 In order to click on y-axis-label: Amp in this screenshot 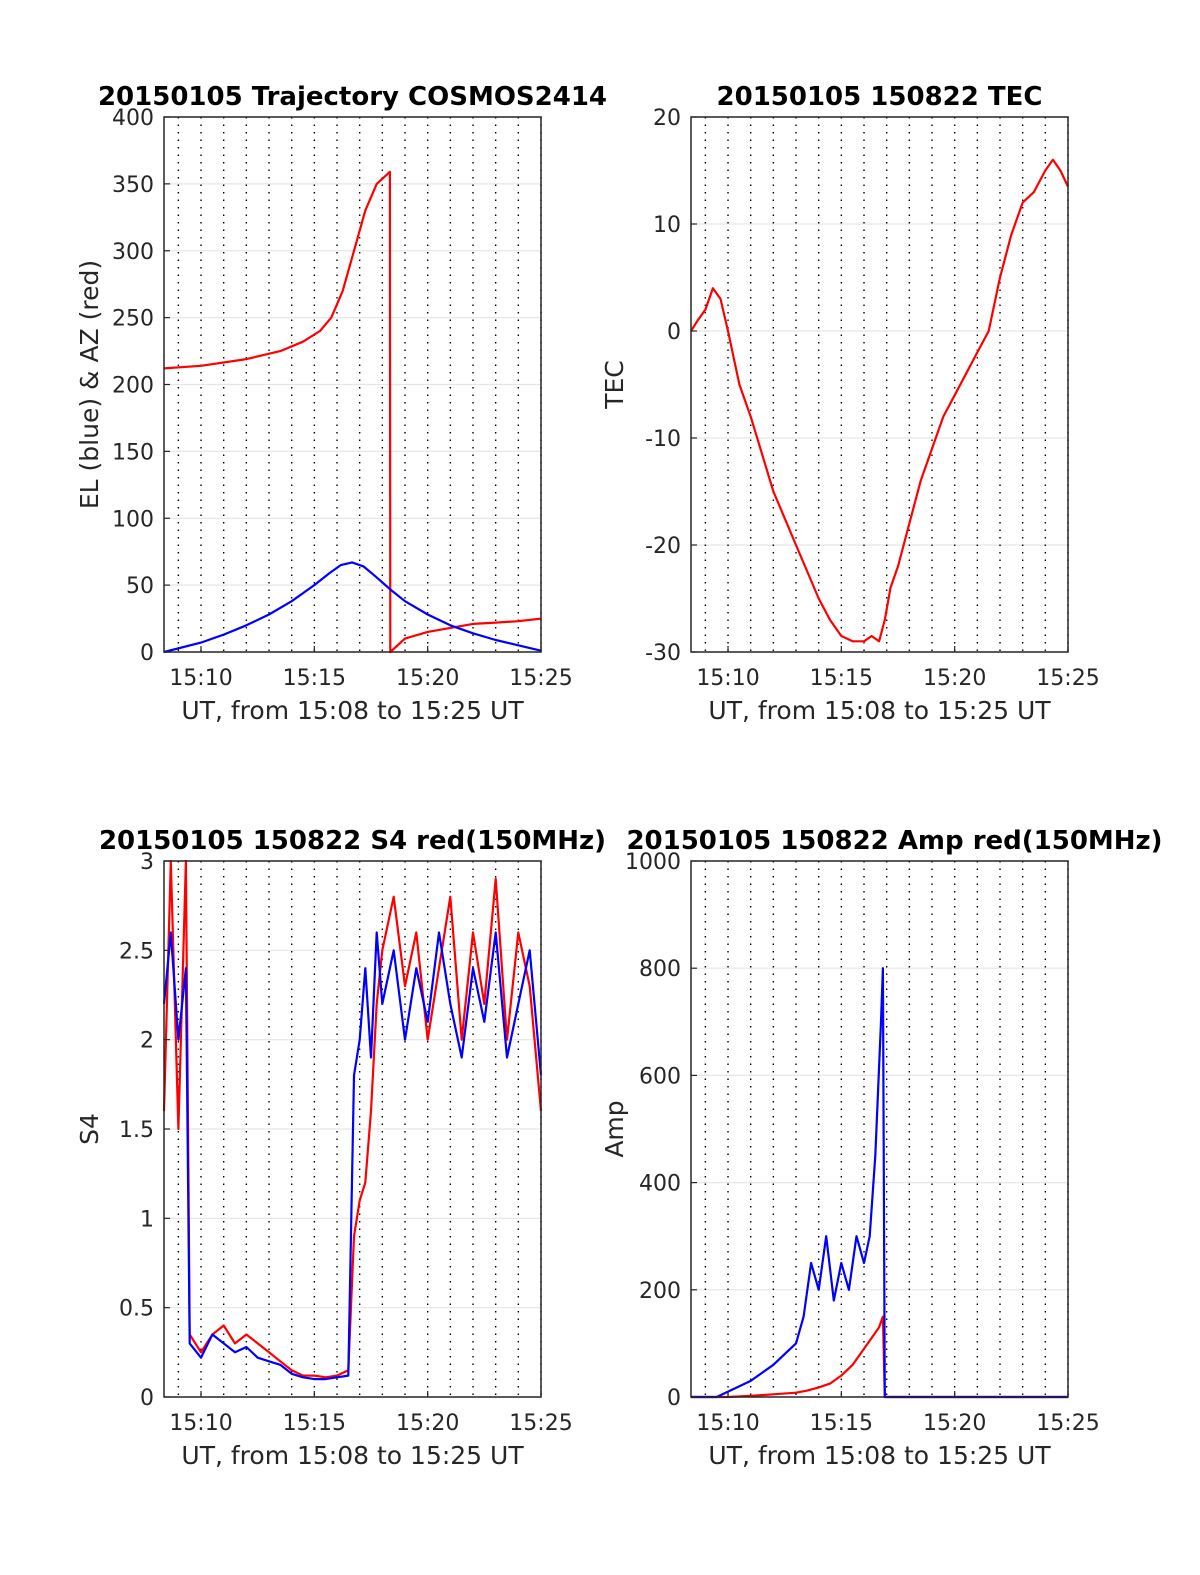, I will do `click(614, 1128)`.